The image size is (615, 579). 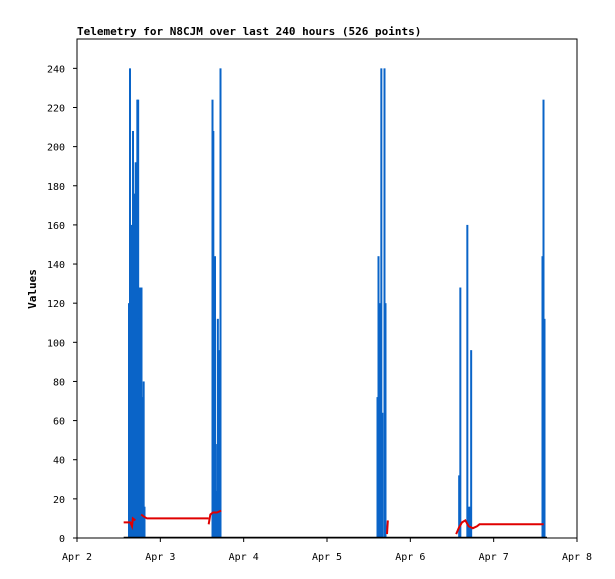 I want to click on y-tick-label: 160, so click(x=56, y=226).